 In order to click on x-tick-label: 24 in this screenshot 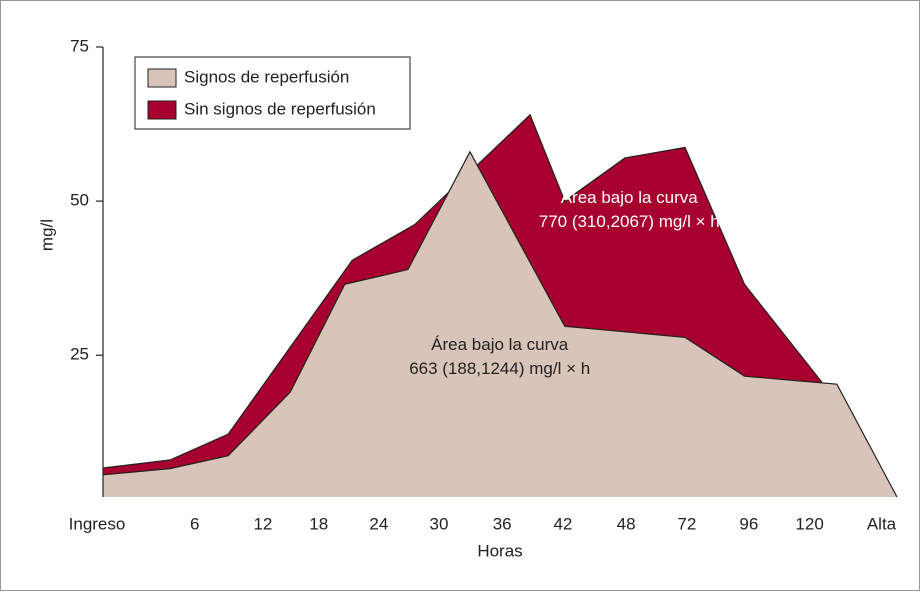, I will do `click(378, 523)`.